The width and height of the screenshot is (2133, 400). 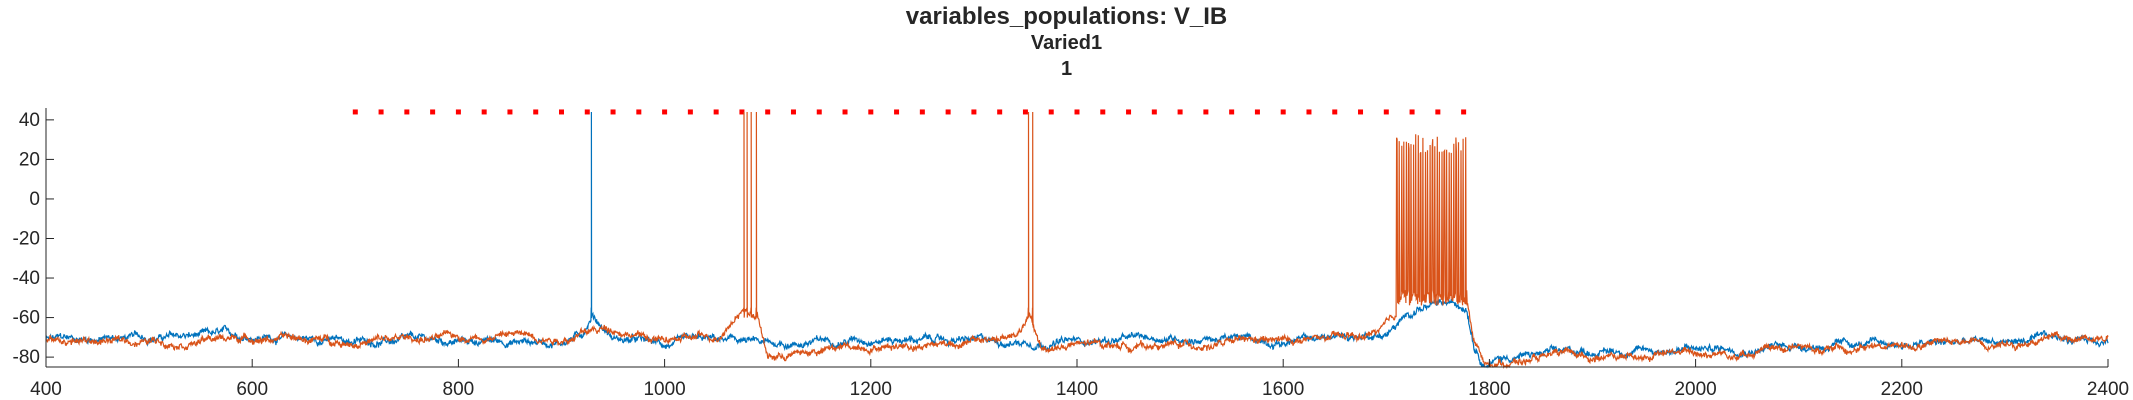 What do you see at coordinates (34, 199) in the screenshot?
I see `y-tick-label-2: 0` at bounding box center [34, 199].